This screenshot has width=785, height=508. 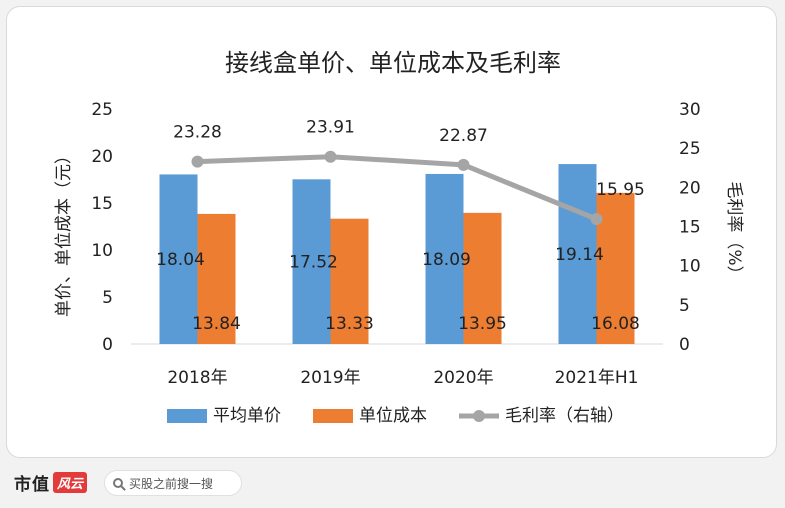 I want to click on y-right-tick-label: 15, so click(x=690, y=228).